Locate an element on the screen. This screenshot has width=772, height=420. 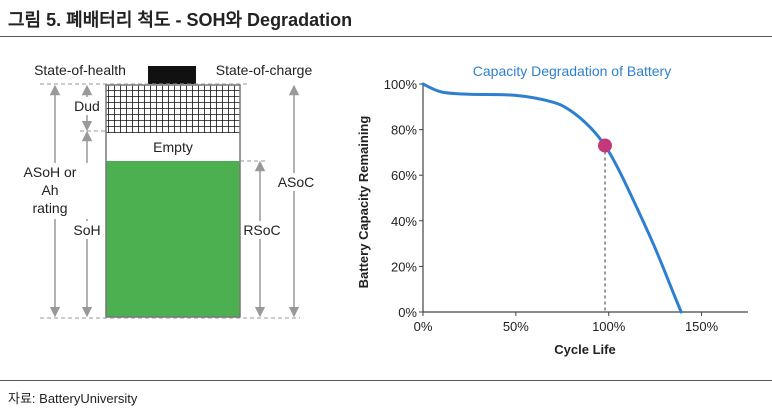
x-tick-labels: 0% 50% 100% 150% is located at coordinates (566, 323).